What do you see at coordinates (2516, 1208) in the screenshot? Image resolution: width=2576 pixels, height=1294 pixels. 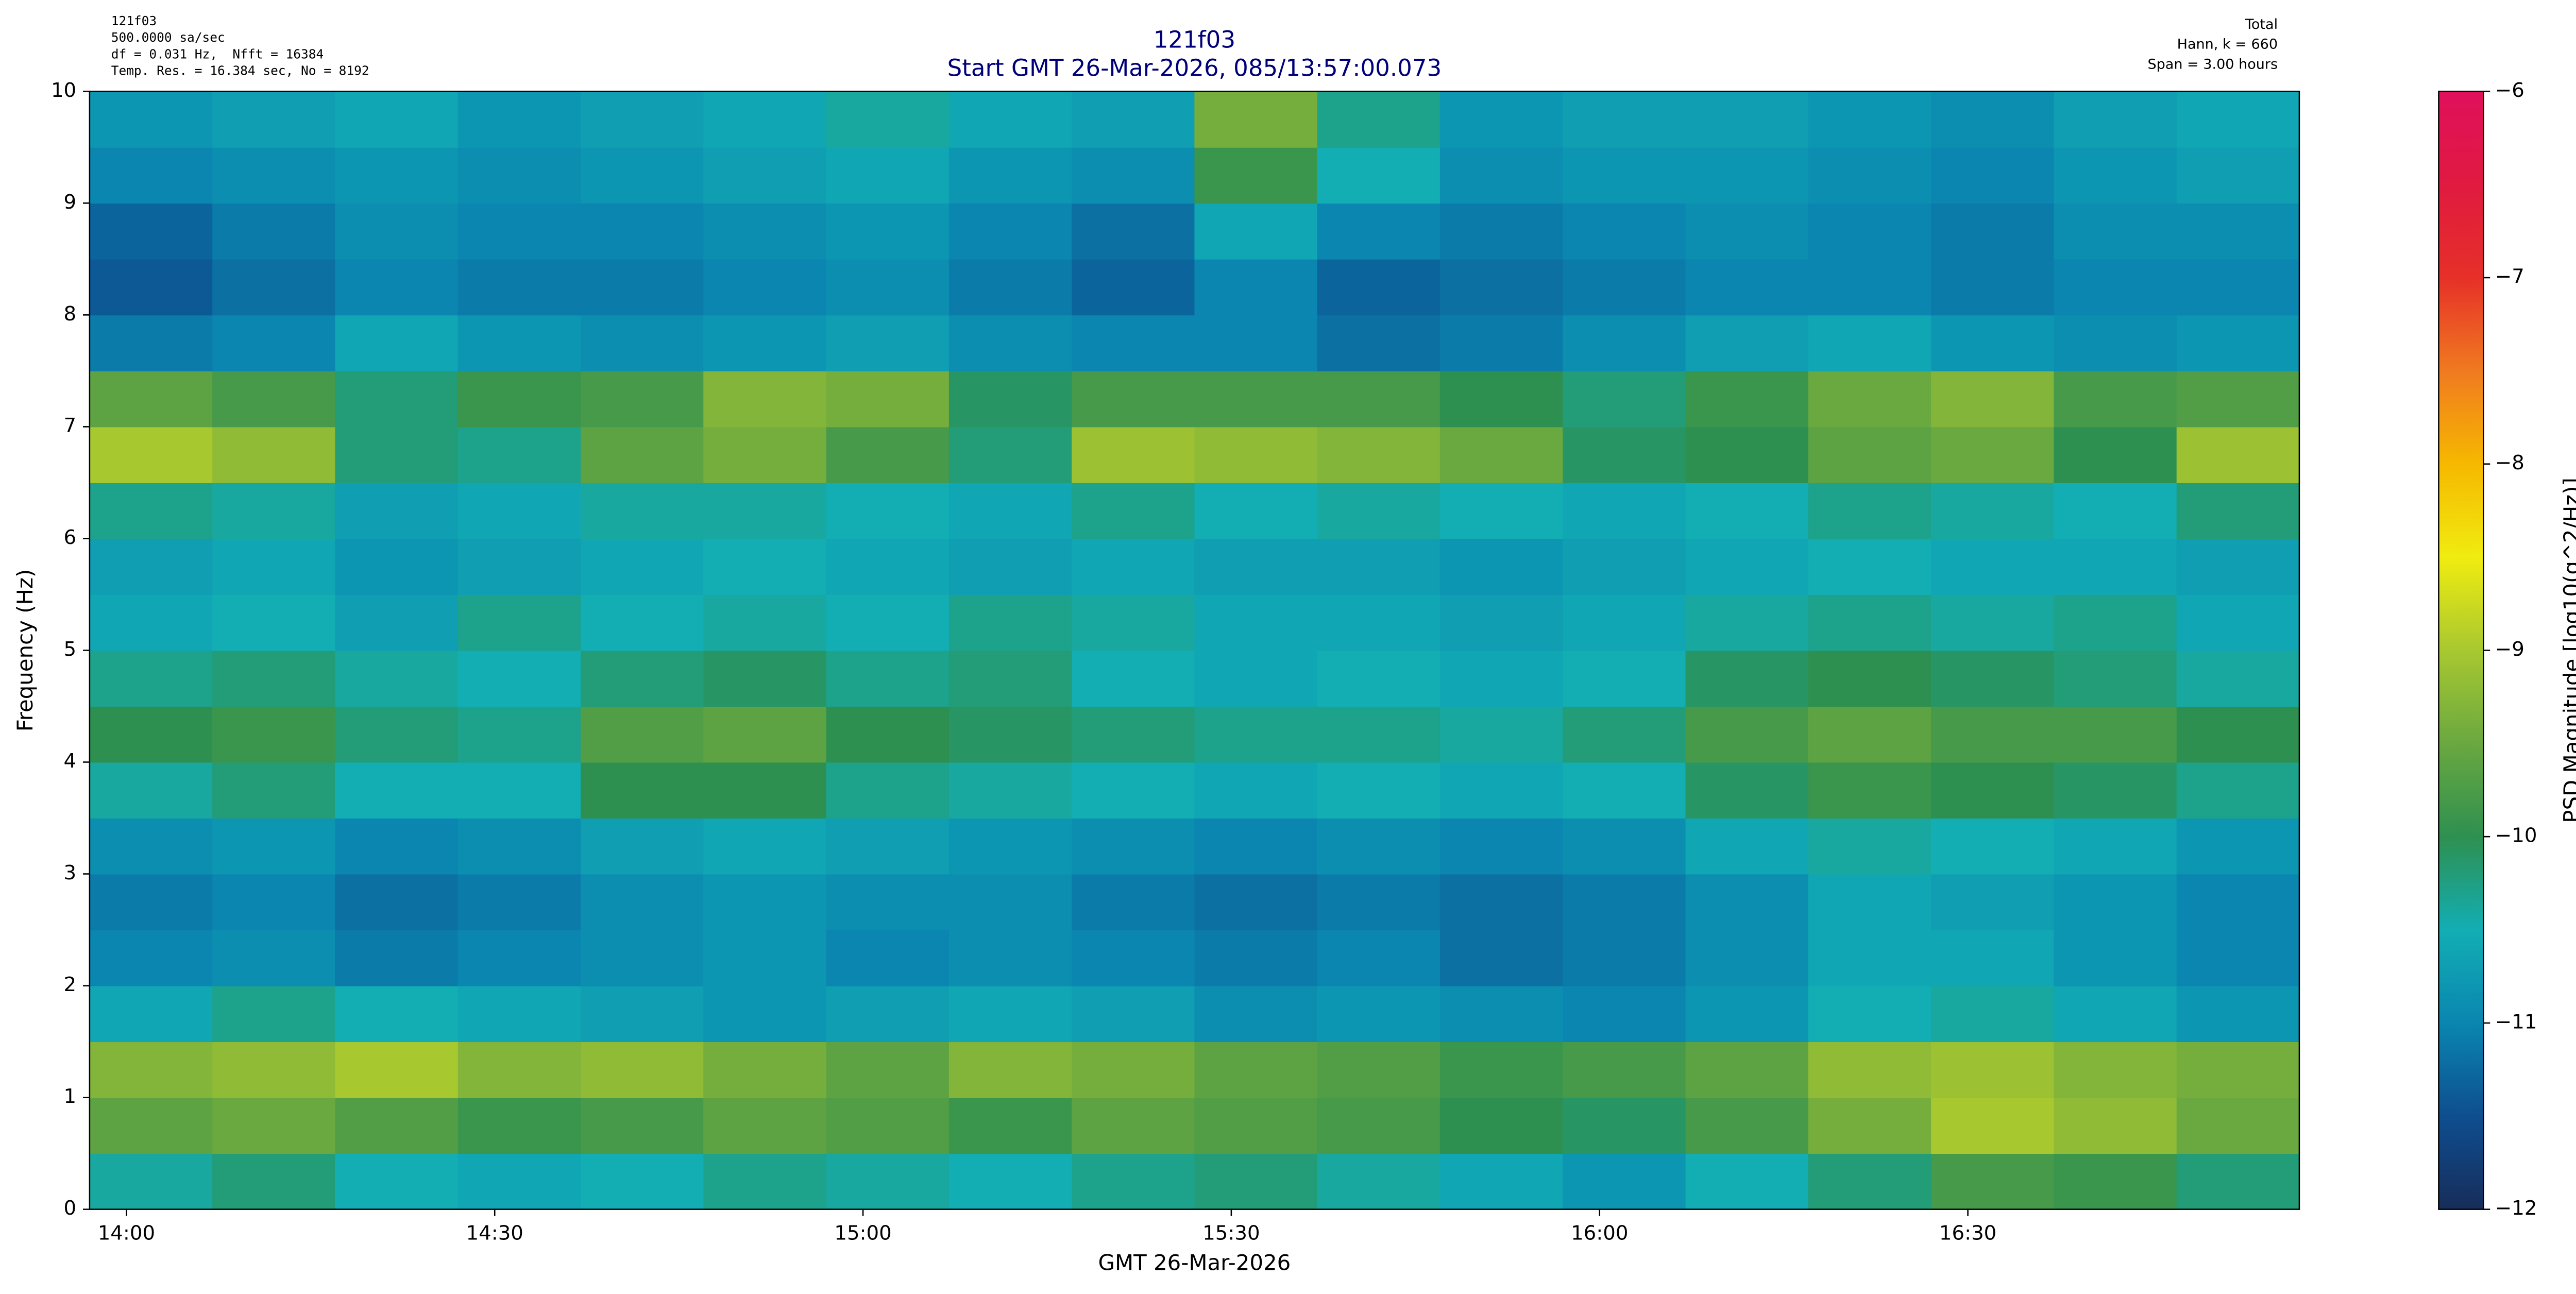 I see `colorbar-tick-label: −12` at bounding box center [2516, 1208].